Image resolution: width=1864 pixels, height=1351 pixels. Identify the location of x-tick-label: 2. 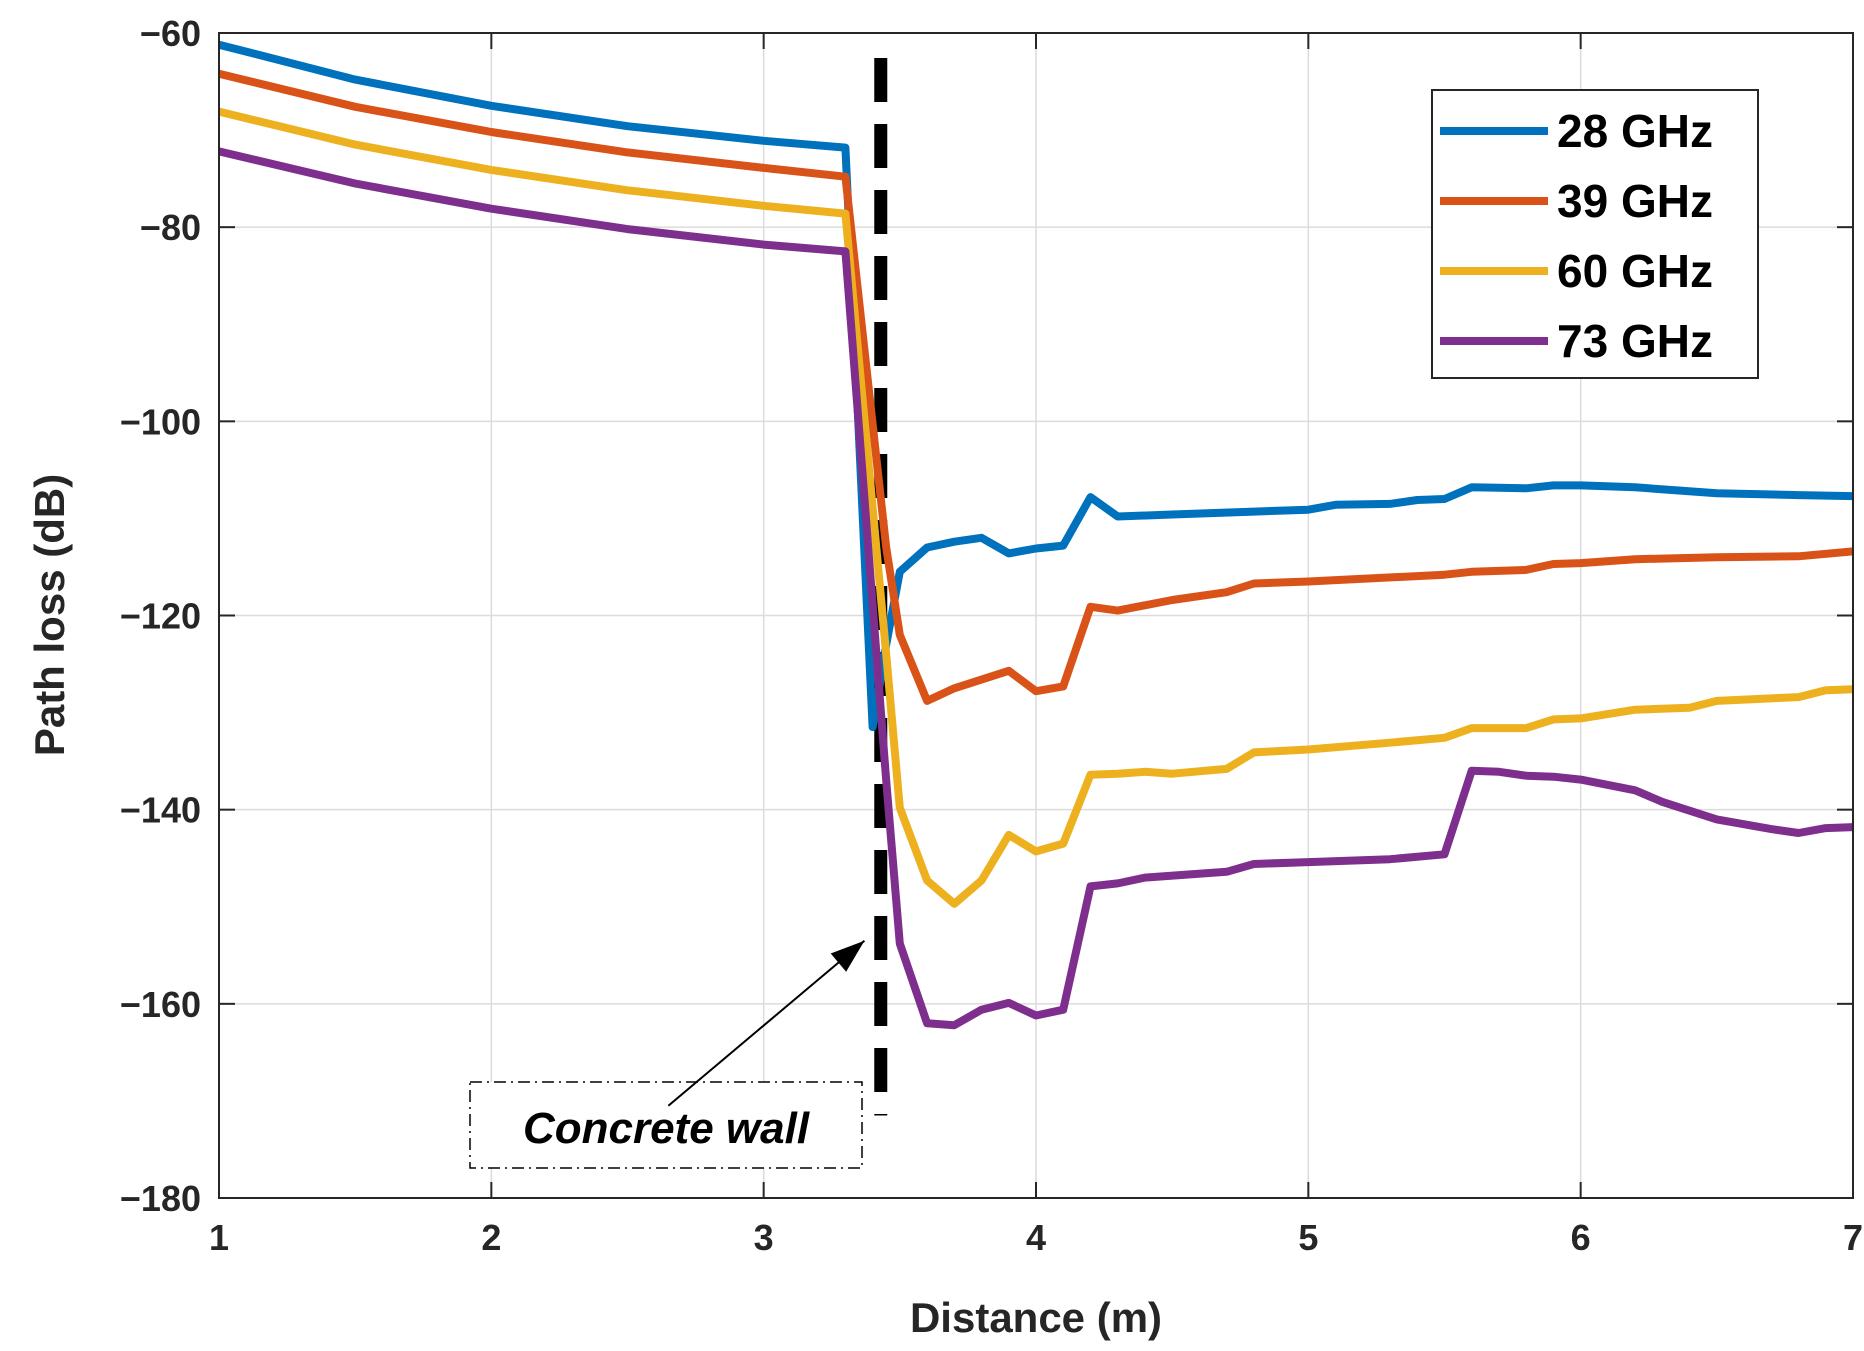
(491, 1237).